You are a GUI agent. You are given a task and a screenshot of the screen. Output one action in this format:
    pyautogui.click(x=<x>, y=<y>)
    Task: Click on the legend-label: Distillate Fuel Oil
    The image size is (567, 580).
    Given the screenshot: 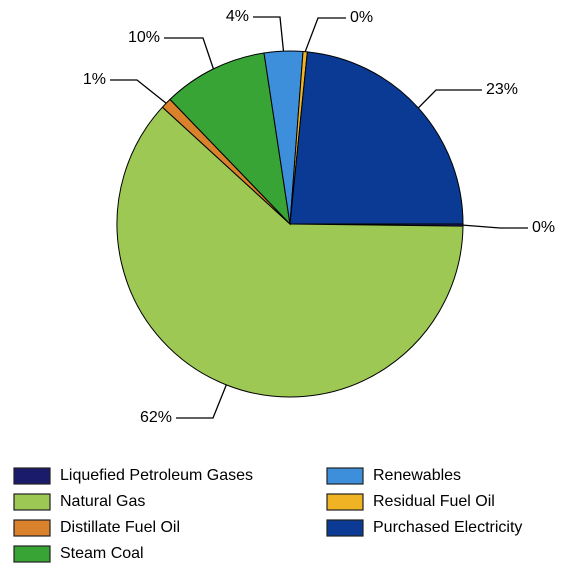 What is the action you would take?
    pyautogui.click(x=120, y=527)
    